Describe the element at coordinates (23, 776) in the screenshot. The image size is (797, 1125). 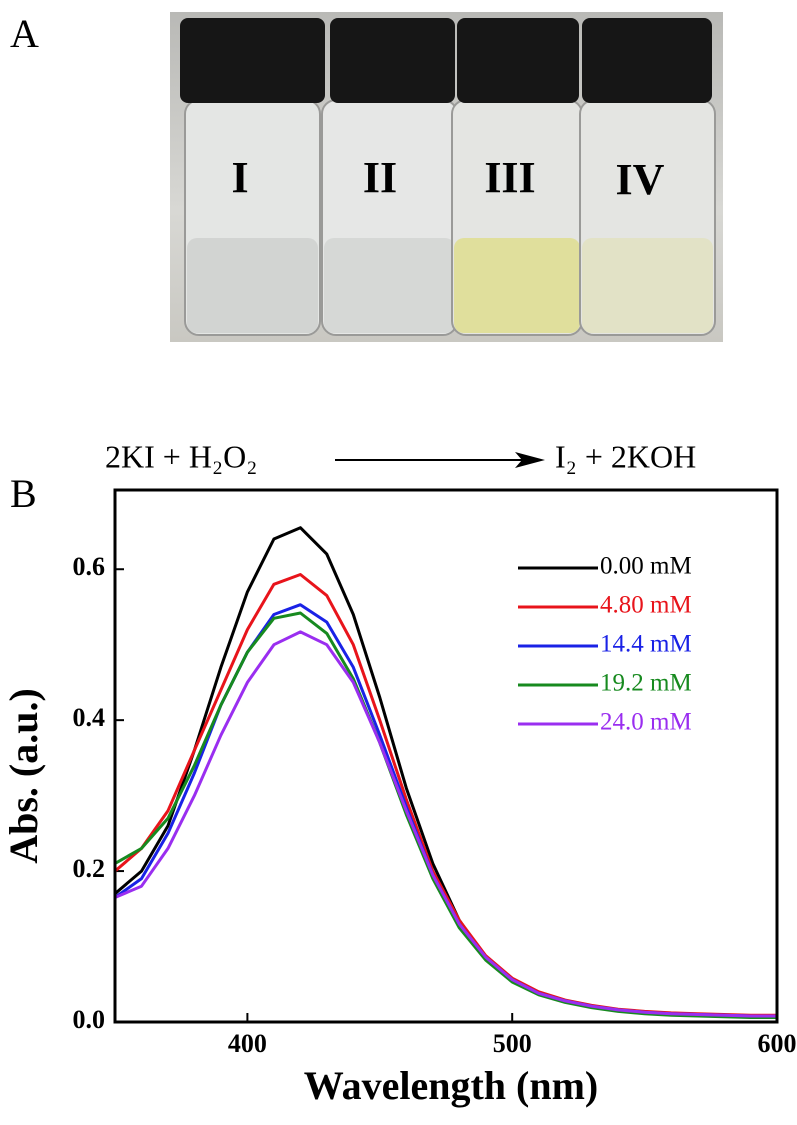
I see `y-axis-title: Abs. (a.u.)` at that location.